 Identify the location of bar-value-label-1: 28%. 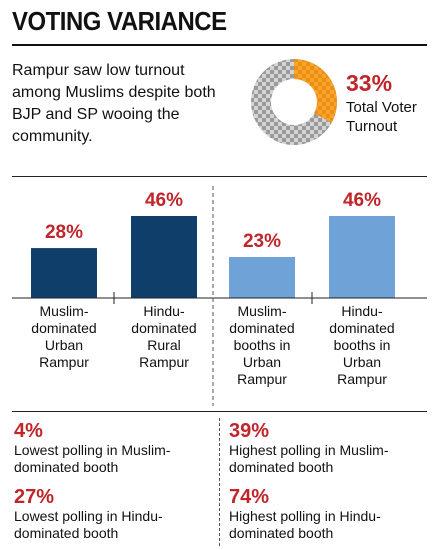
(64, 232).